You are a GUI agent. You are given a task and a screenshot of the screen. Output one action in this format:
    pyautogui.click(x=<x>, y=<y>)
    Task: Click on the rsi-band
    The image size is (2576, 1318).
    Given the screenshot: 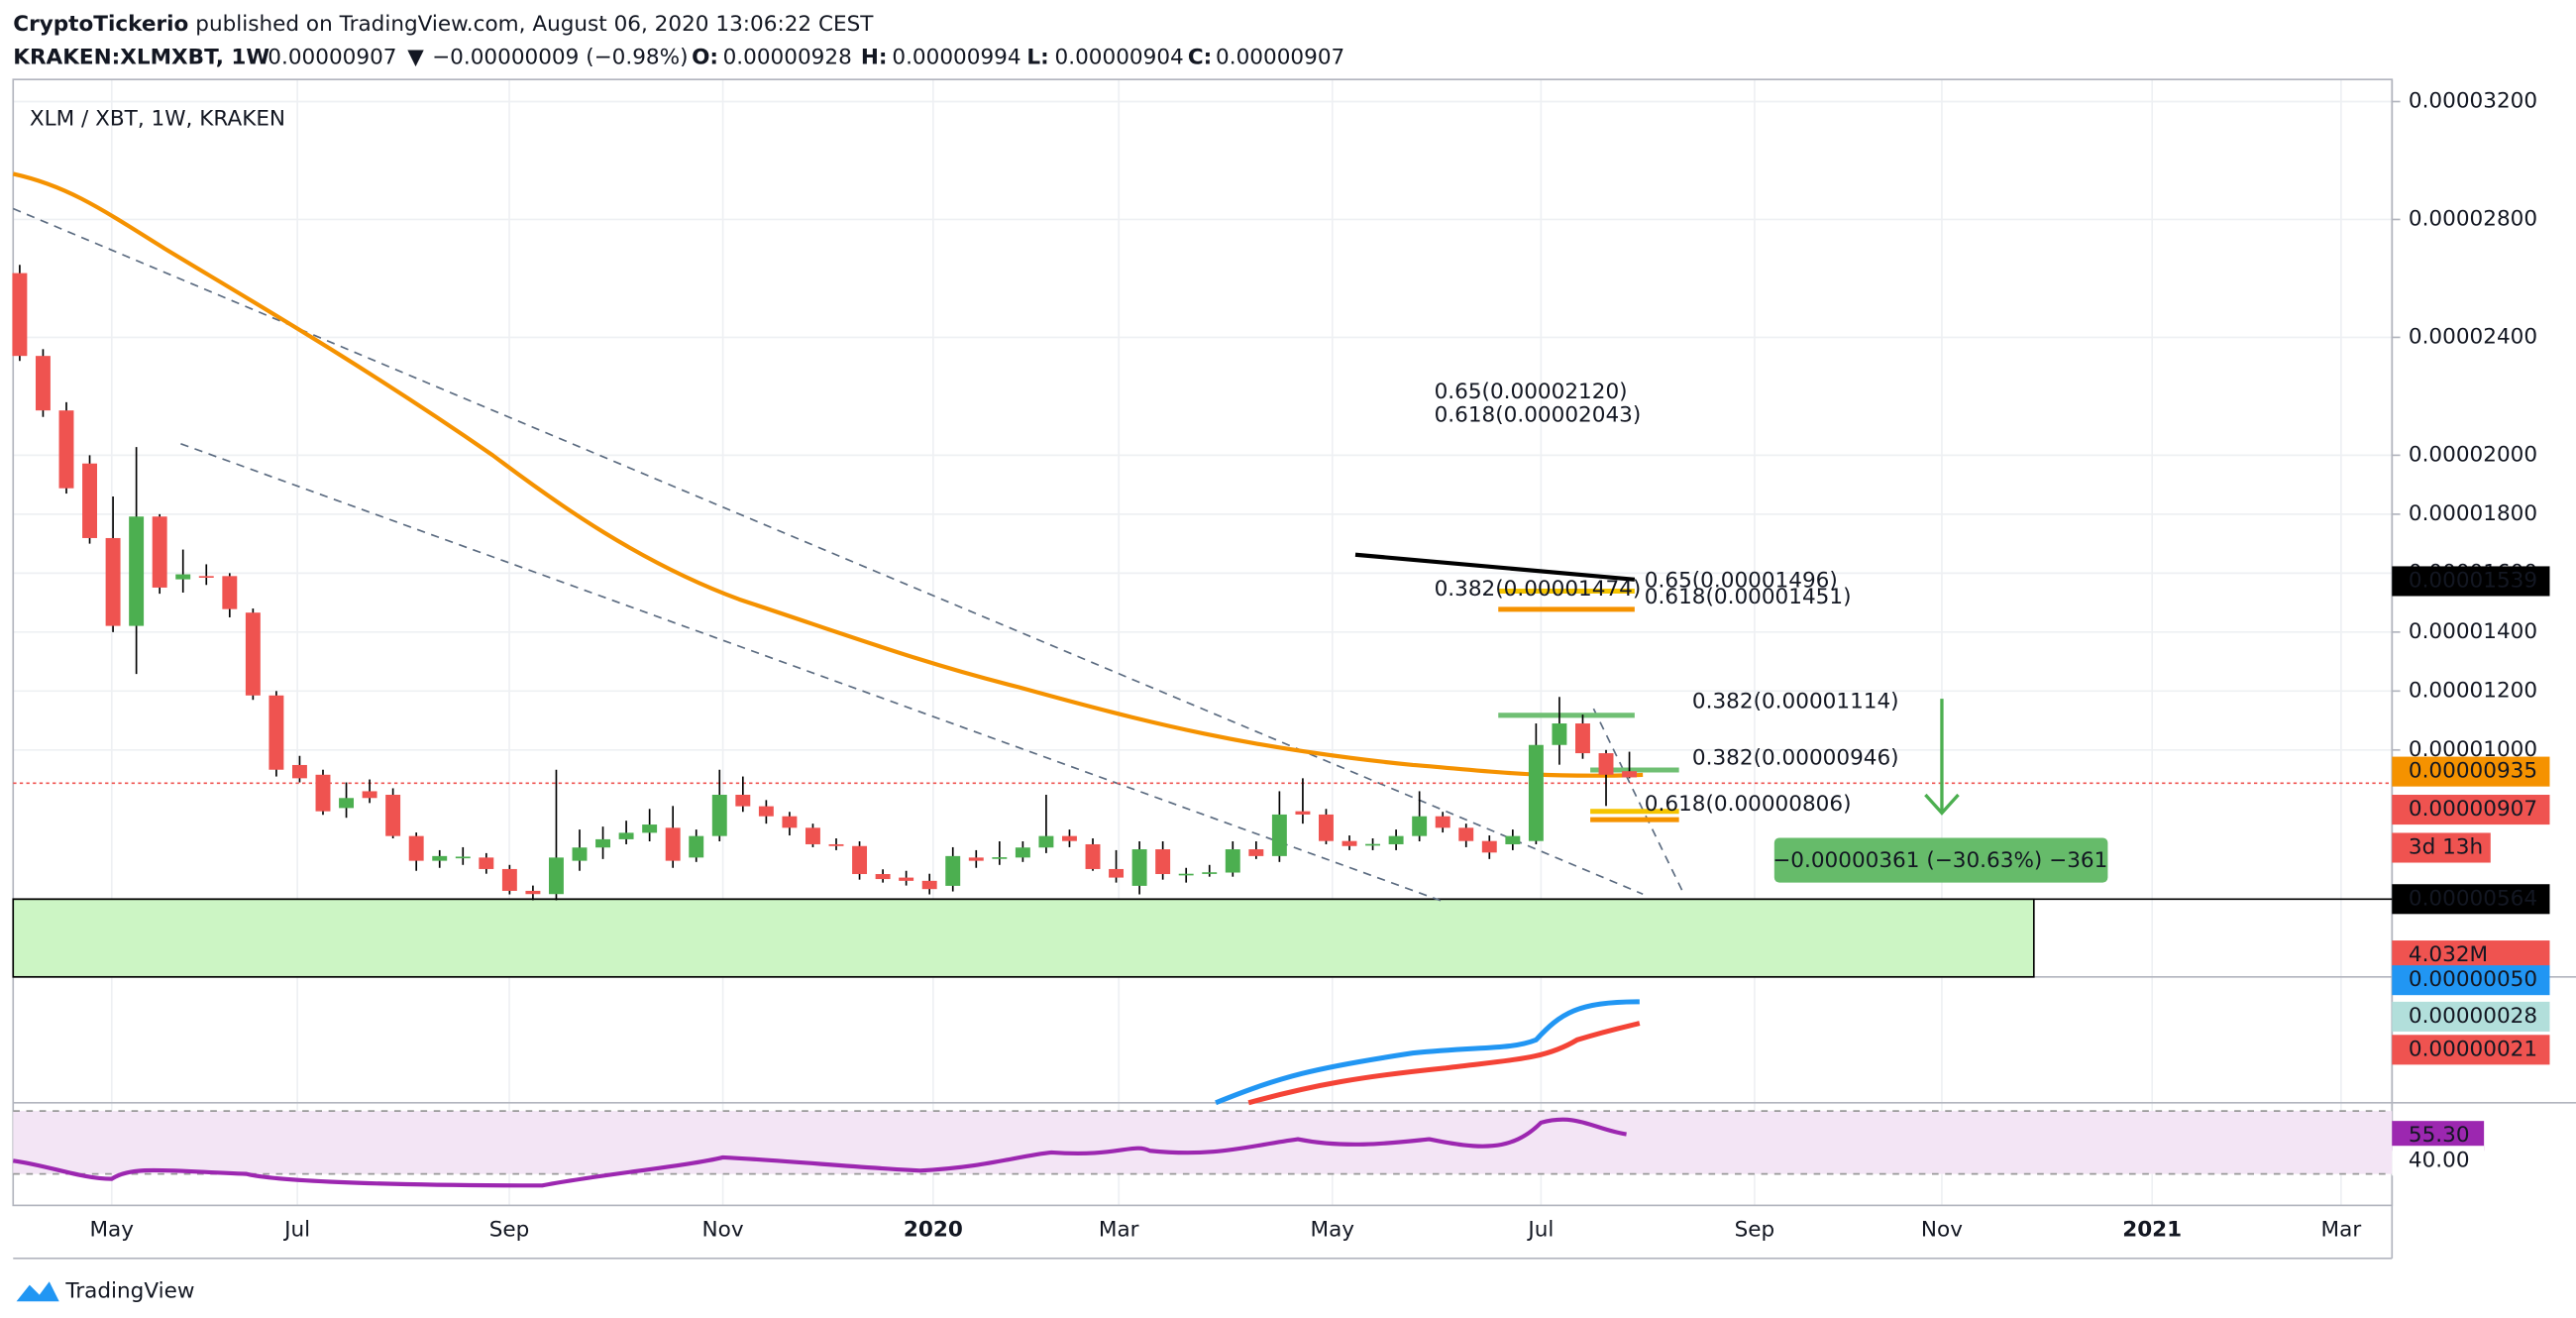 What is the action you would take?
    pyautogui.click(x=1203, y=1142)
    